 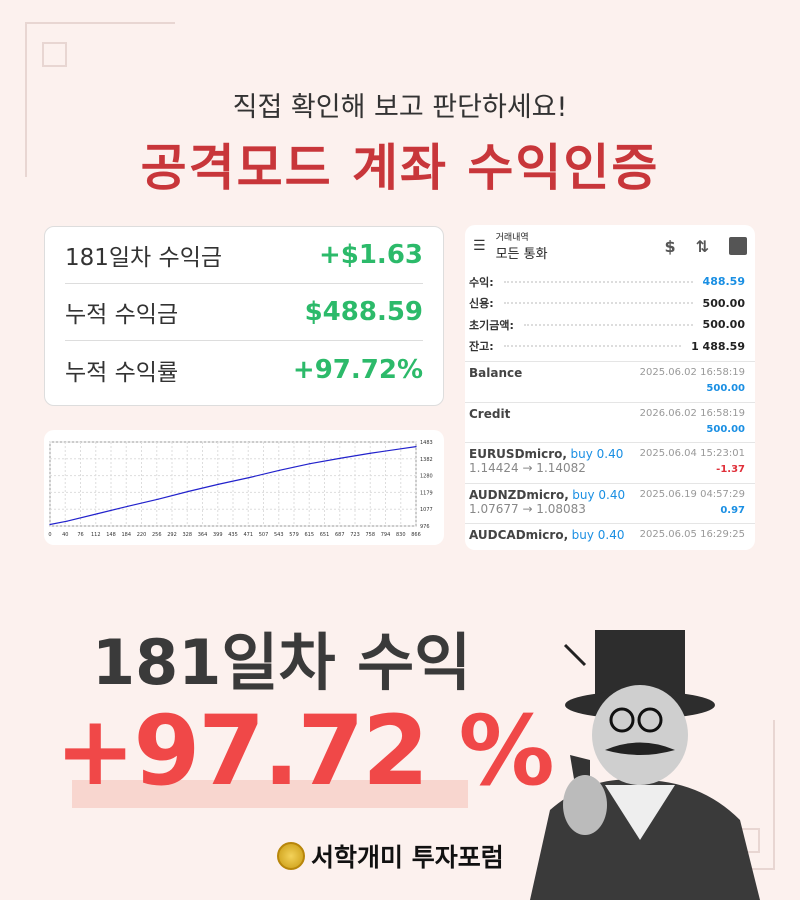 What do you see at coordinates (126, 535) in the screenshot?
I see `x-tick-label: 184` at bounding box center [126, 535].